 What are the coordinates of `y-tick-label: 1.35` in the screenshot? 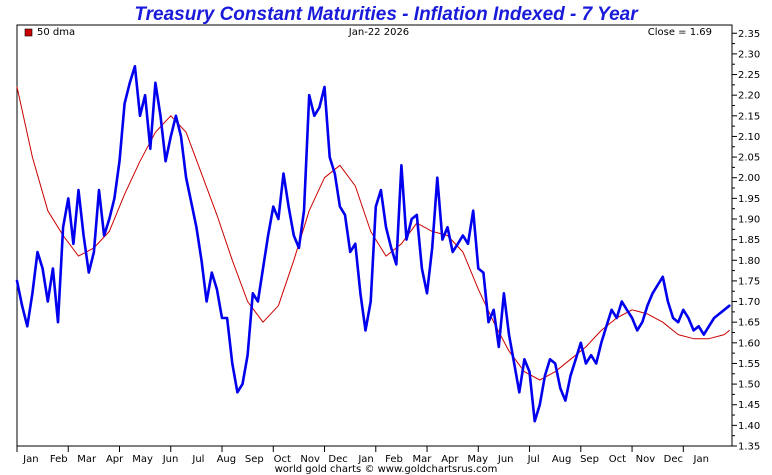 It's located at (749, 447).